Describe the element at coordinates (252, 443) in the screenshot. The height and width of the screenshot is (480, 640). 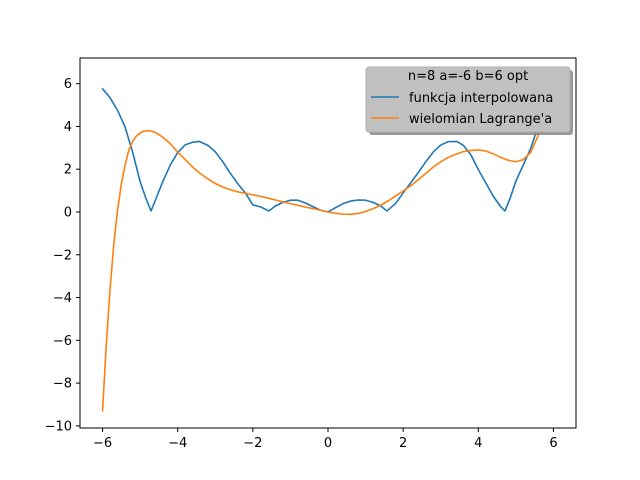
I see `x-tick-label: −2` at that location.